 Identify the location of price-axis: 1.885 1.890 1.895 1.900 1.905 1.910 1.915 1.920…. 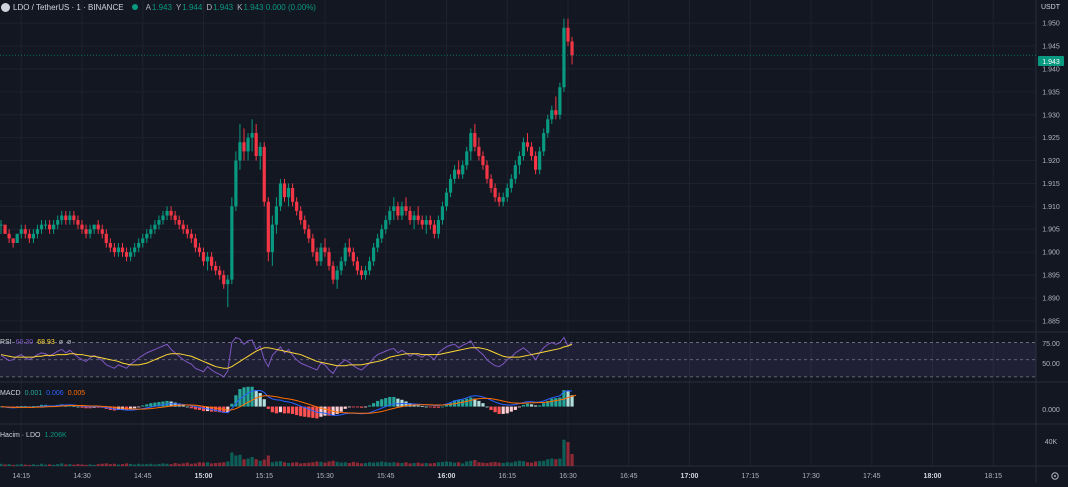
(1051, 173).